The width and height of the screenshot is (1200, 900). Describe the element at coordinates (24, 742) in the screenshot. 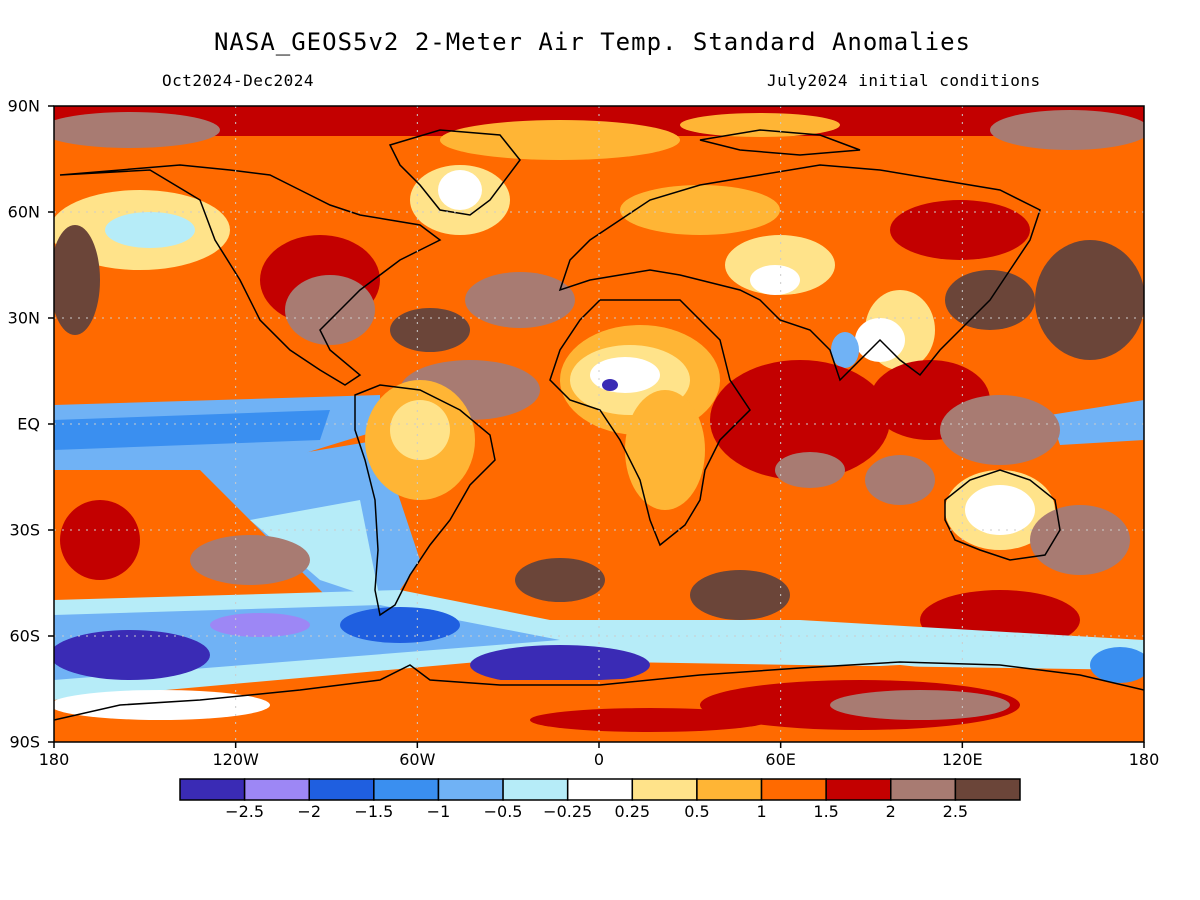

I see `lat-label: 90S` at that location.